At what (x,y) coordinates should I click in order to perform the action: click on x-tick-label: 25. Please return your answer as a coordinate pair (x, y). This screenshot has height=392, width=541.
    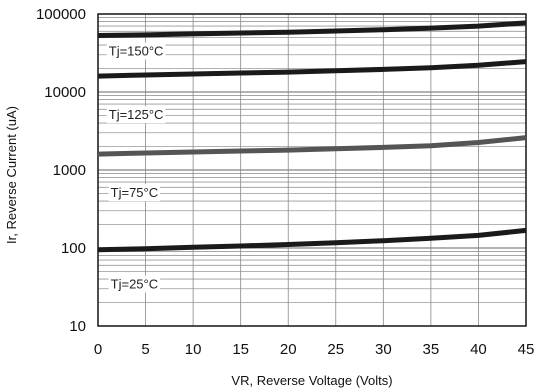
    Looking at the image, I should click on (335, 349).